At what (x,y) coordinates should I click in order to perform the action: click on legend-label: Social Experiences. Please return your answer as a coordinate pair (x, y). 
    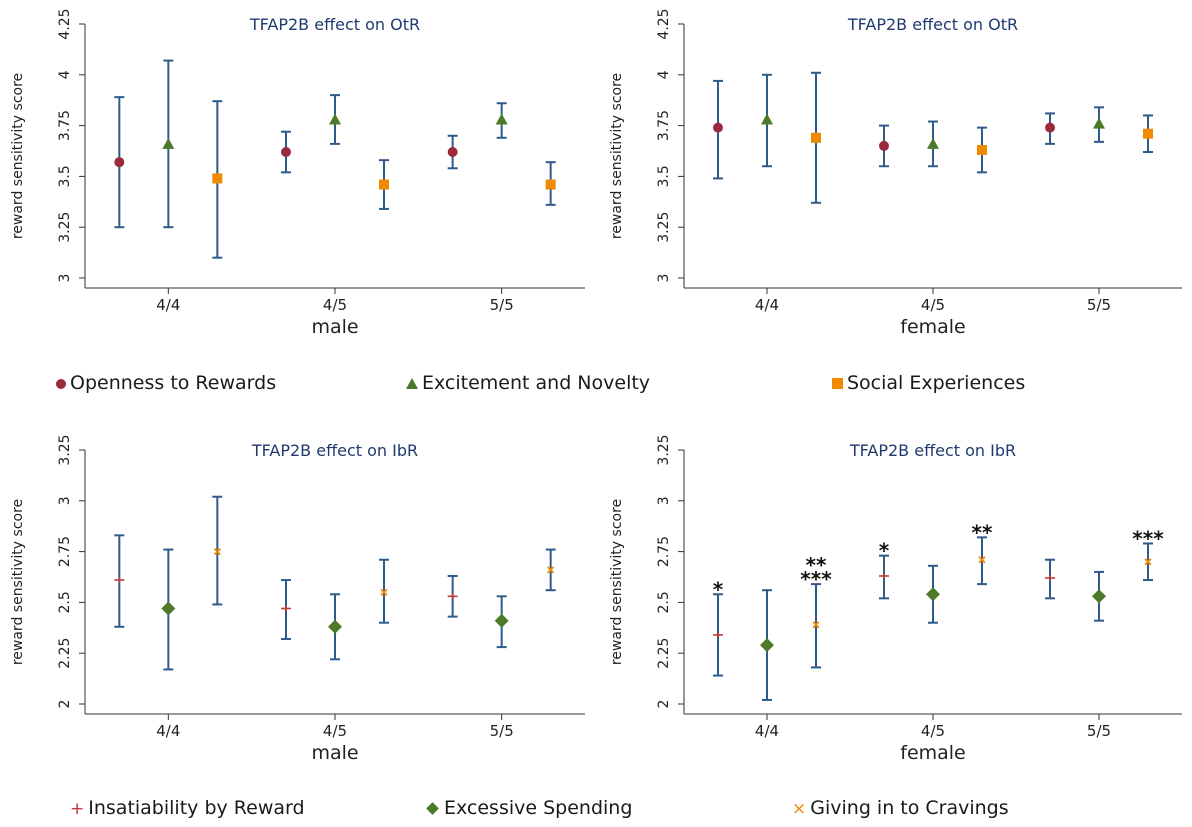
    Looking at the image, I should click on (936, 383).